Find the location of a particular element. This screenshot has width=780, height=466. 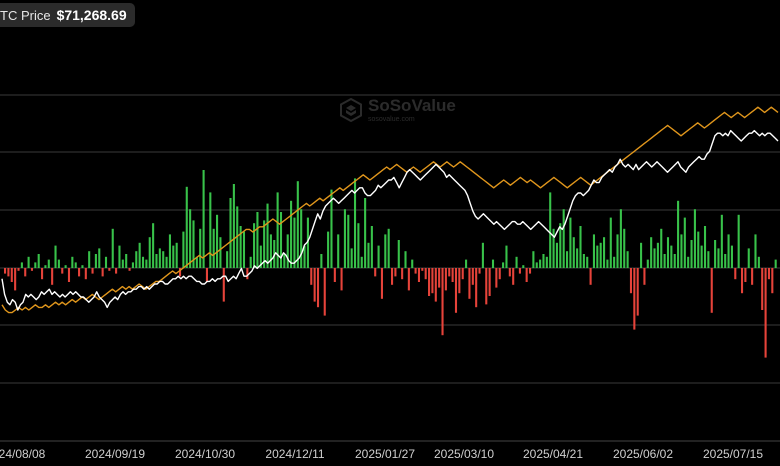

sosovalue-watermark: SoSoValue sosovalue.com is located at coordinates (398, 110).